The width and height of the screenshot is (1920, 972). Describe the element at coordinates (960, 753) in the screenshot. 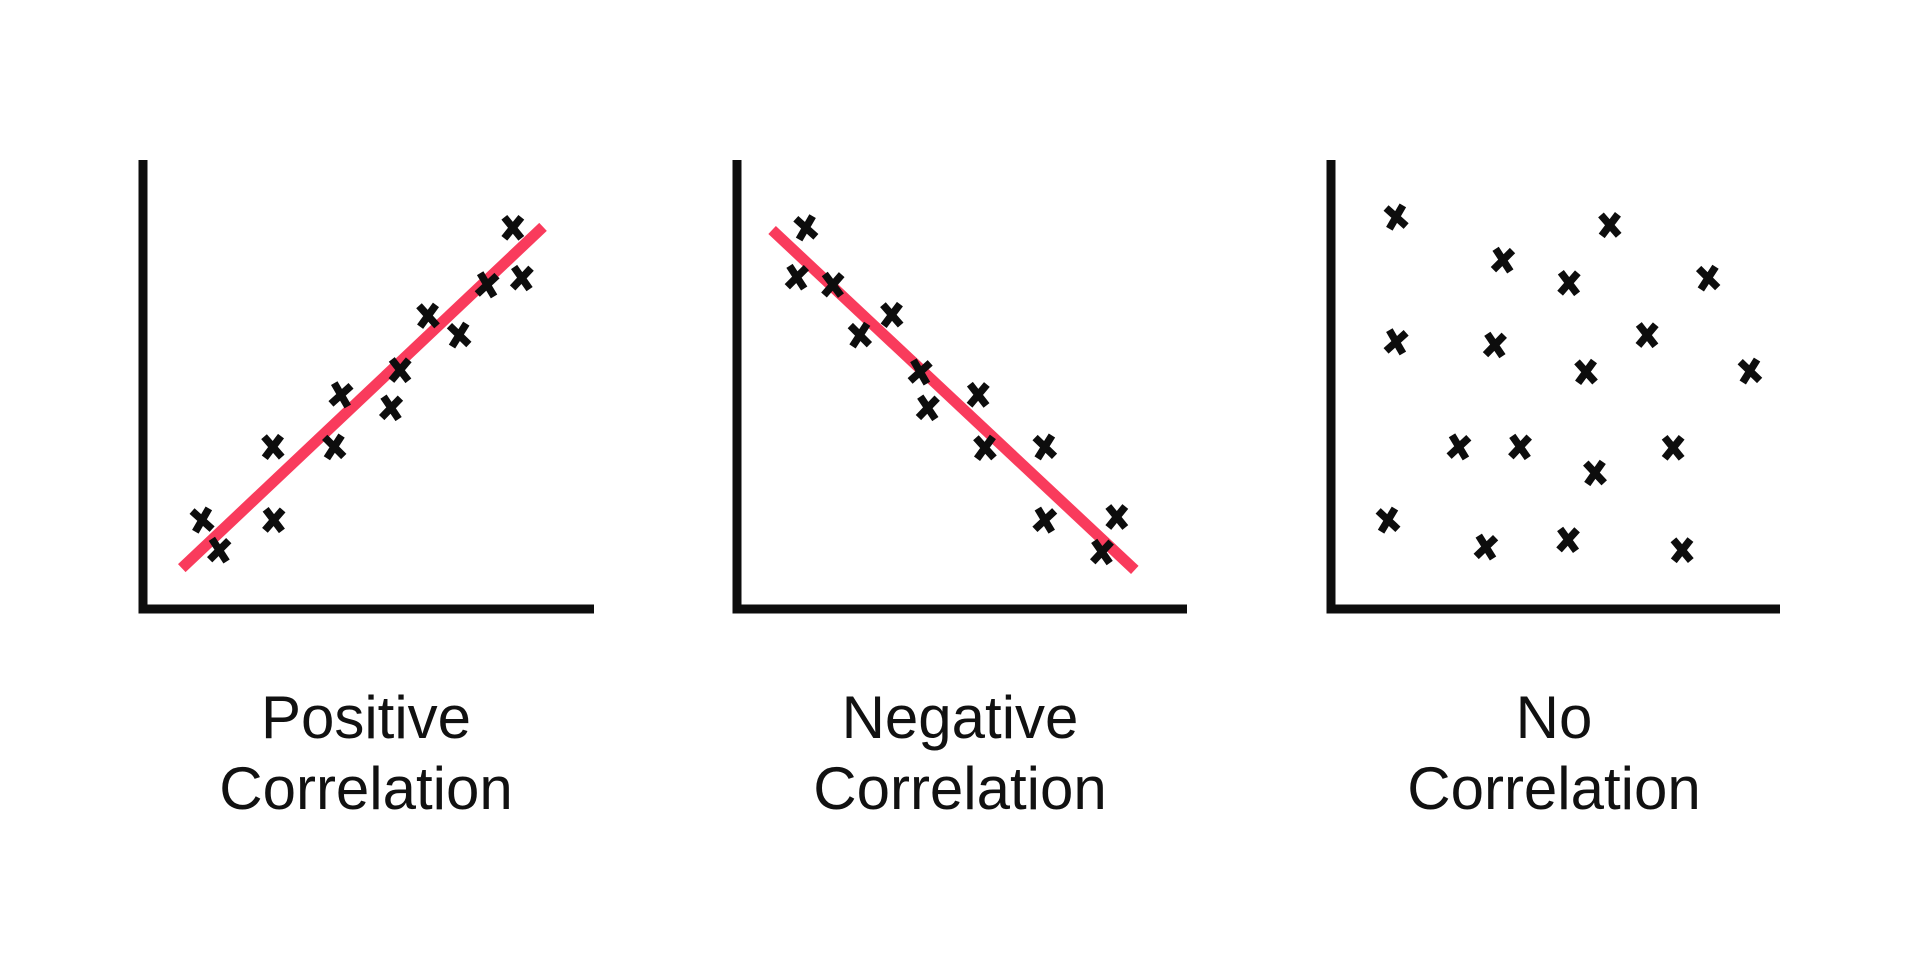

I see `caption-negative-correlation: Negative Correlation` at that location.